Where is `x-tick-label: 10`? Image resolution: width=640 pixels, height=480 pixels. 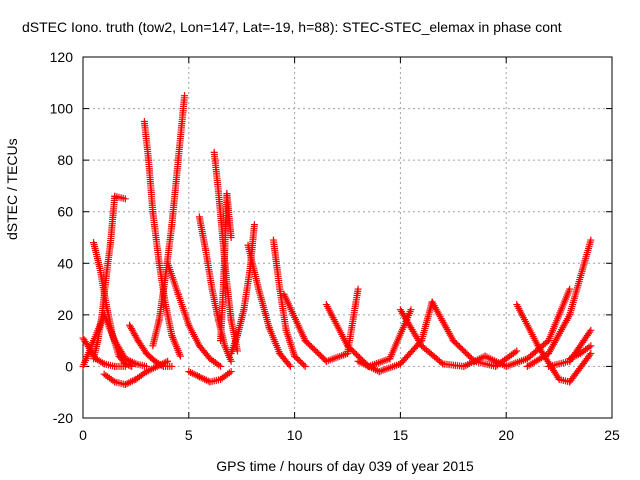 x-tick-label: 10 is located at coordinates (295, 435).